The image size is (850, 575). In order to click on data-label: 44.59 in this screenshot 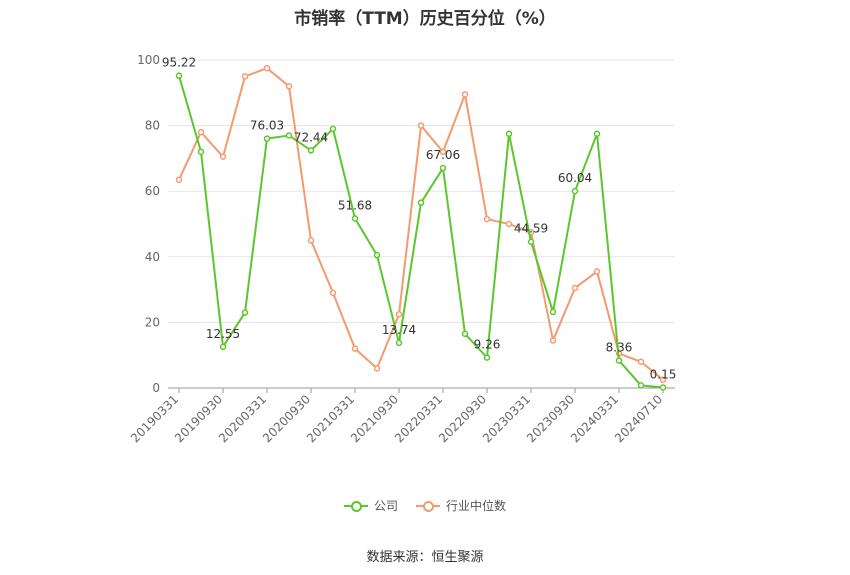, I will do `click(531, 229)`.